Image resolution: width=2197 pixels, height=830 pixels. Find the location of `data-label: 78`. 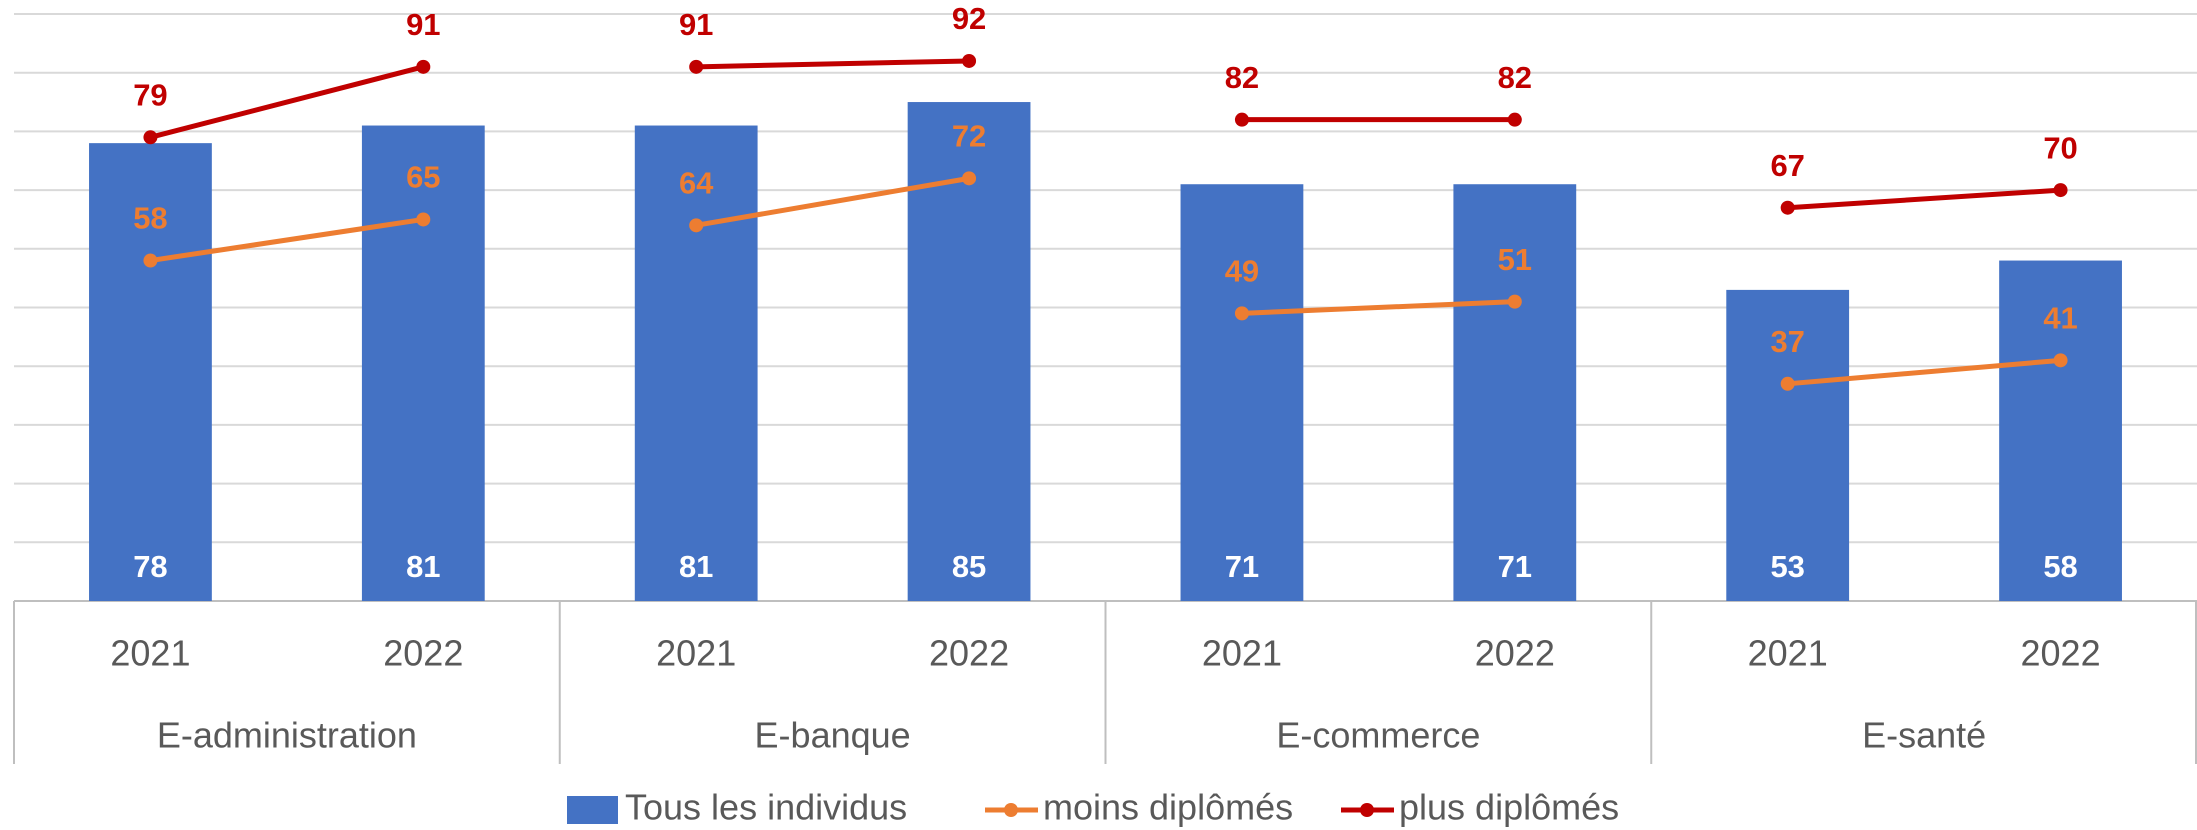

data-label: 78 is located at coordinates (150, 566).